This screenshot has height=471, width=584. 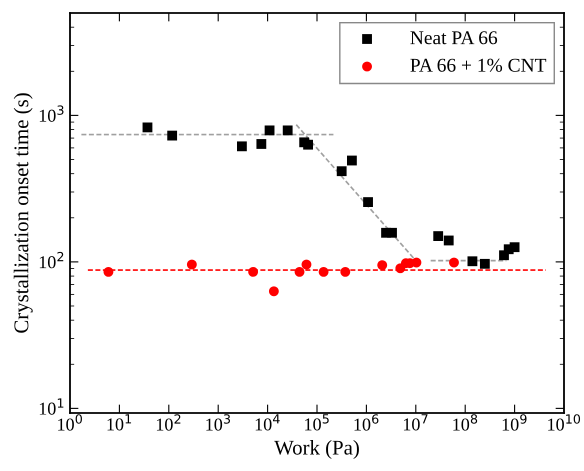 What do you see at coordinates (366, 422) in the screenshot?
I see `x-tick-label: 10$^{6}$` at bounding box center [366, 422].